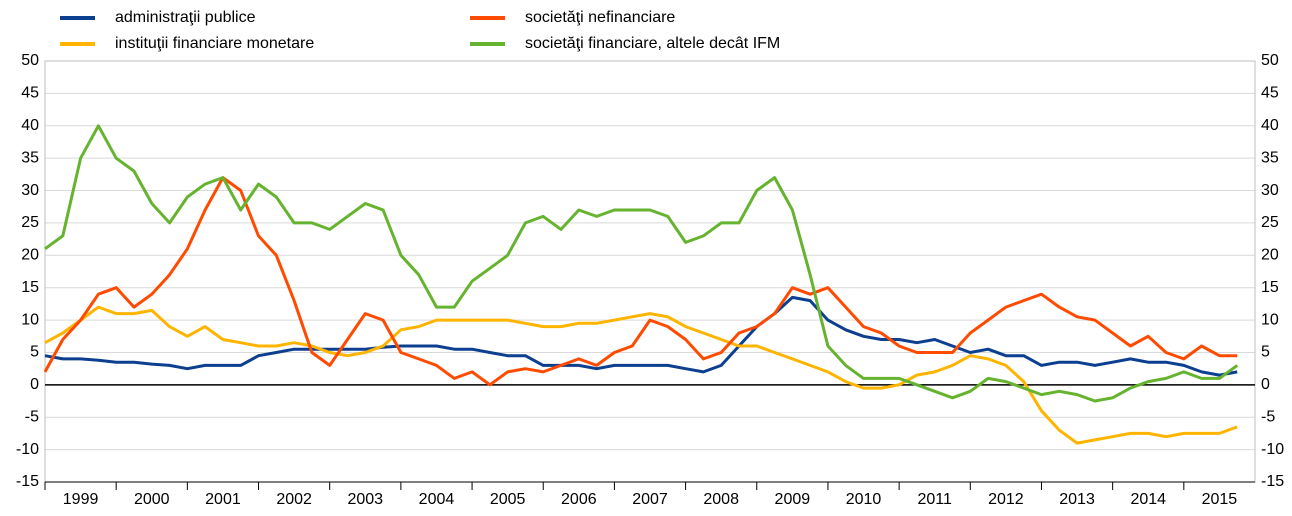  Describe the element at coordinates (30, 60) in the screenshot. I see `y-tick-label: 50` at that location.